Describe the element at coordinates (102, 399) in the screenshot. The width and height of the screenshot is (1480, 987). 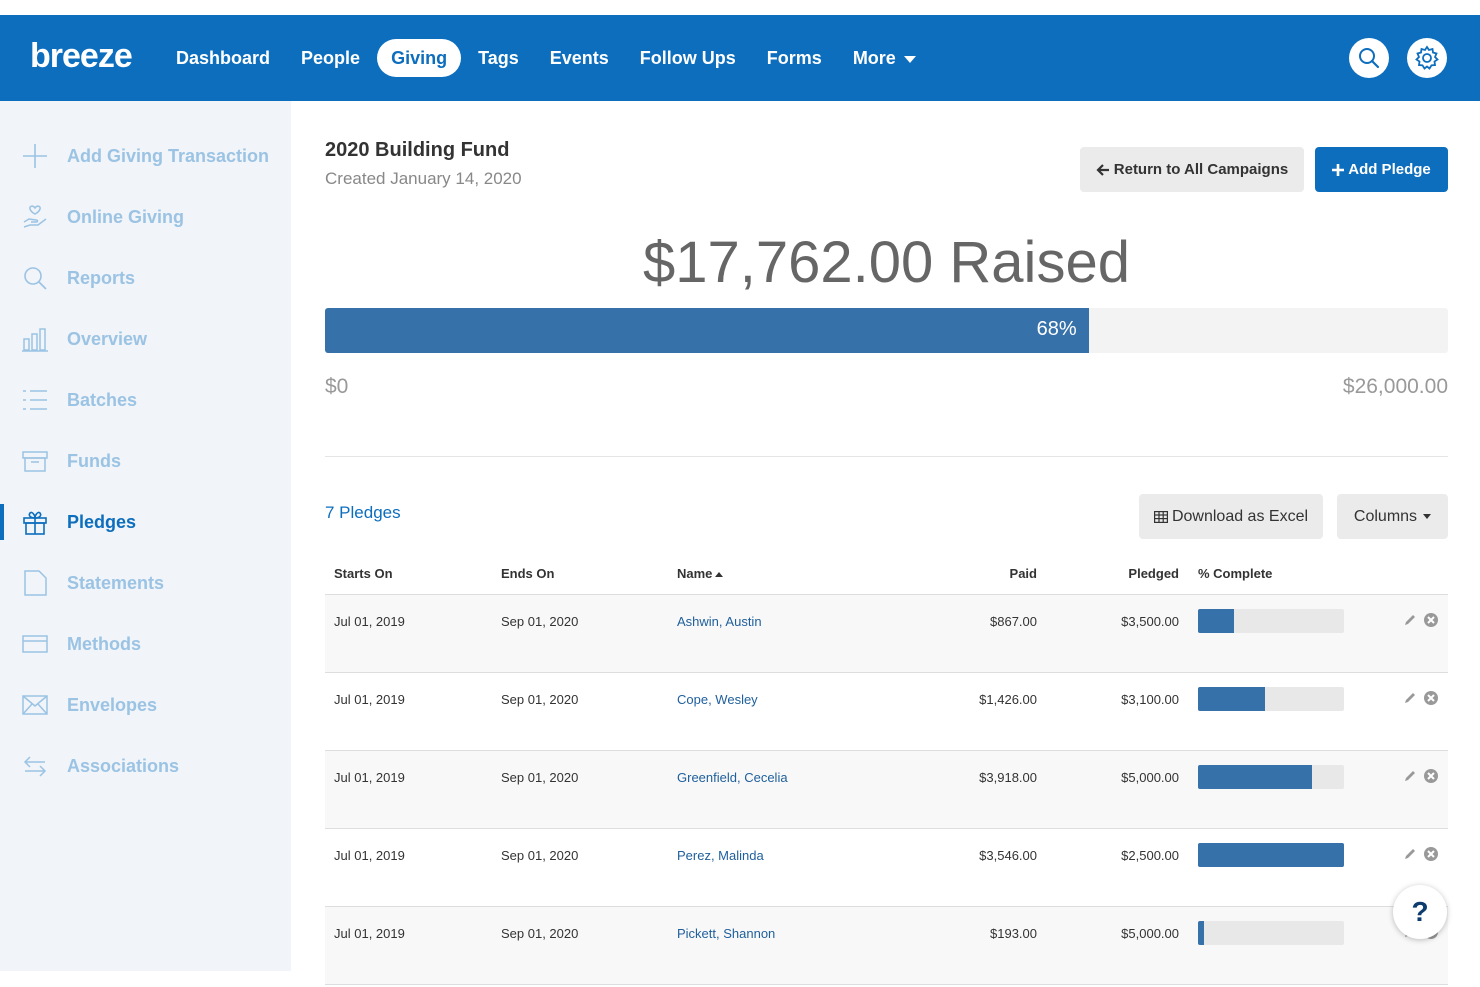
I see `sidebar-item-label: Batches` at that location.